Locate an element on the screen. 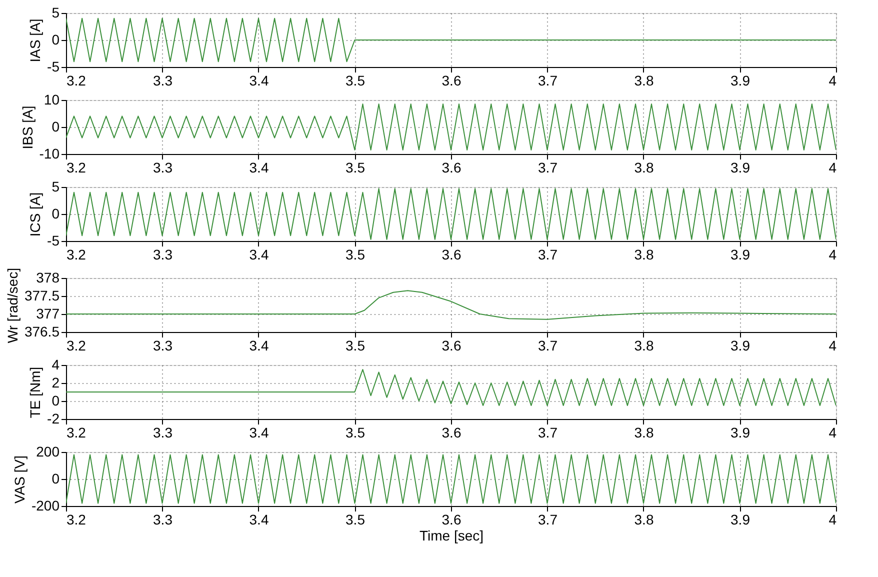  y-tick-label: 376.5 is located at coordinates (42, 332).